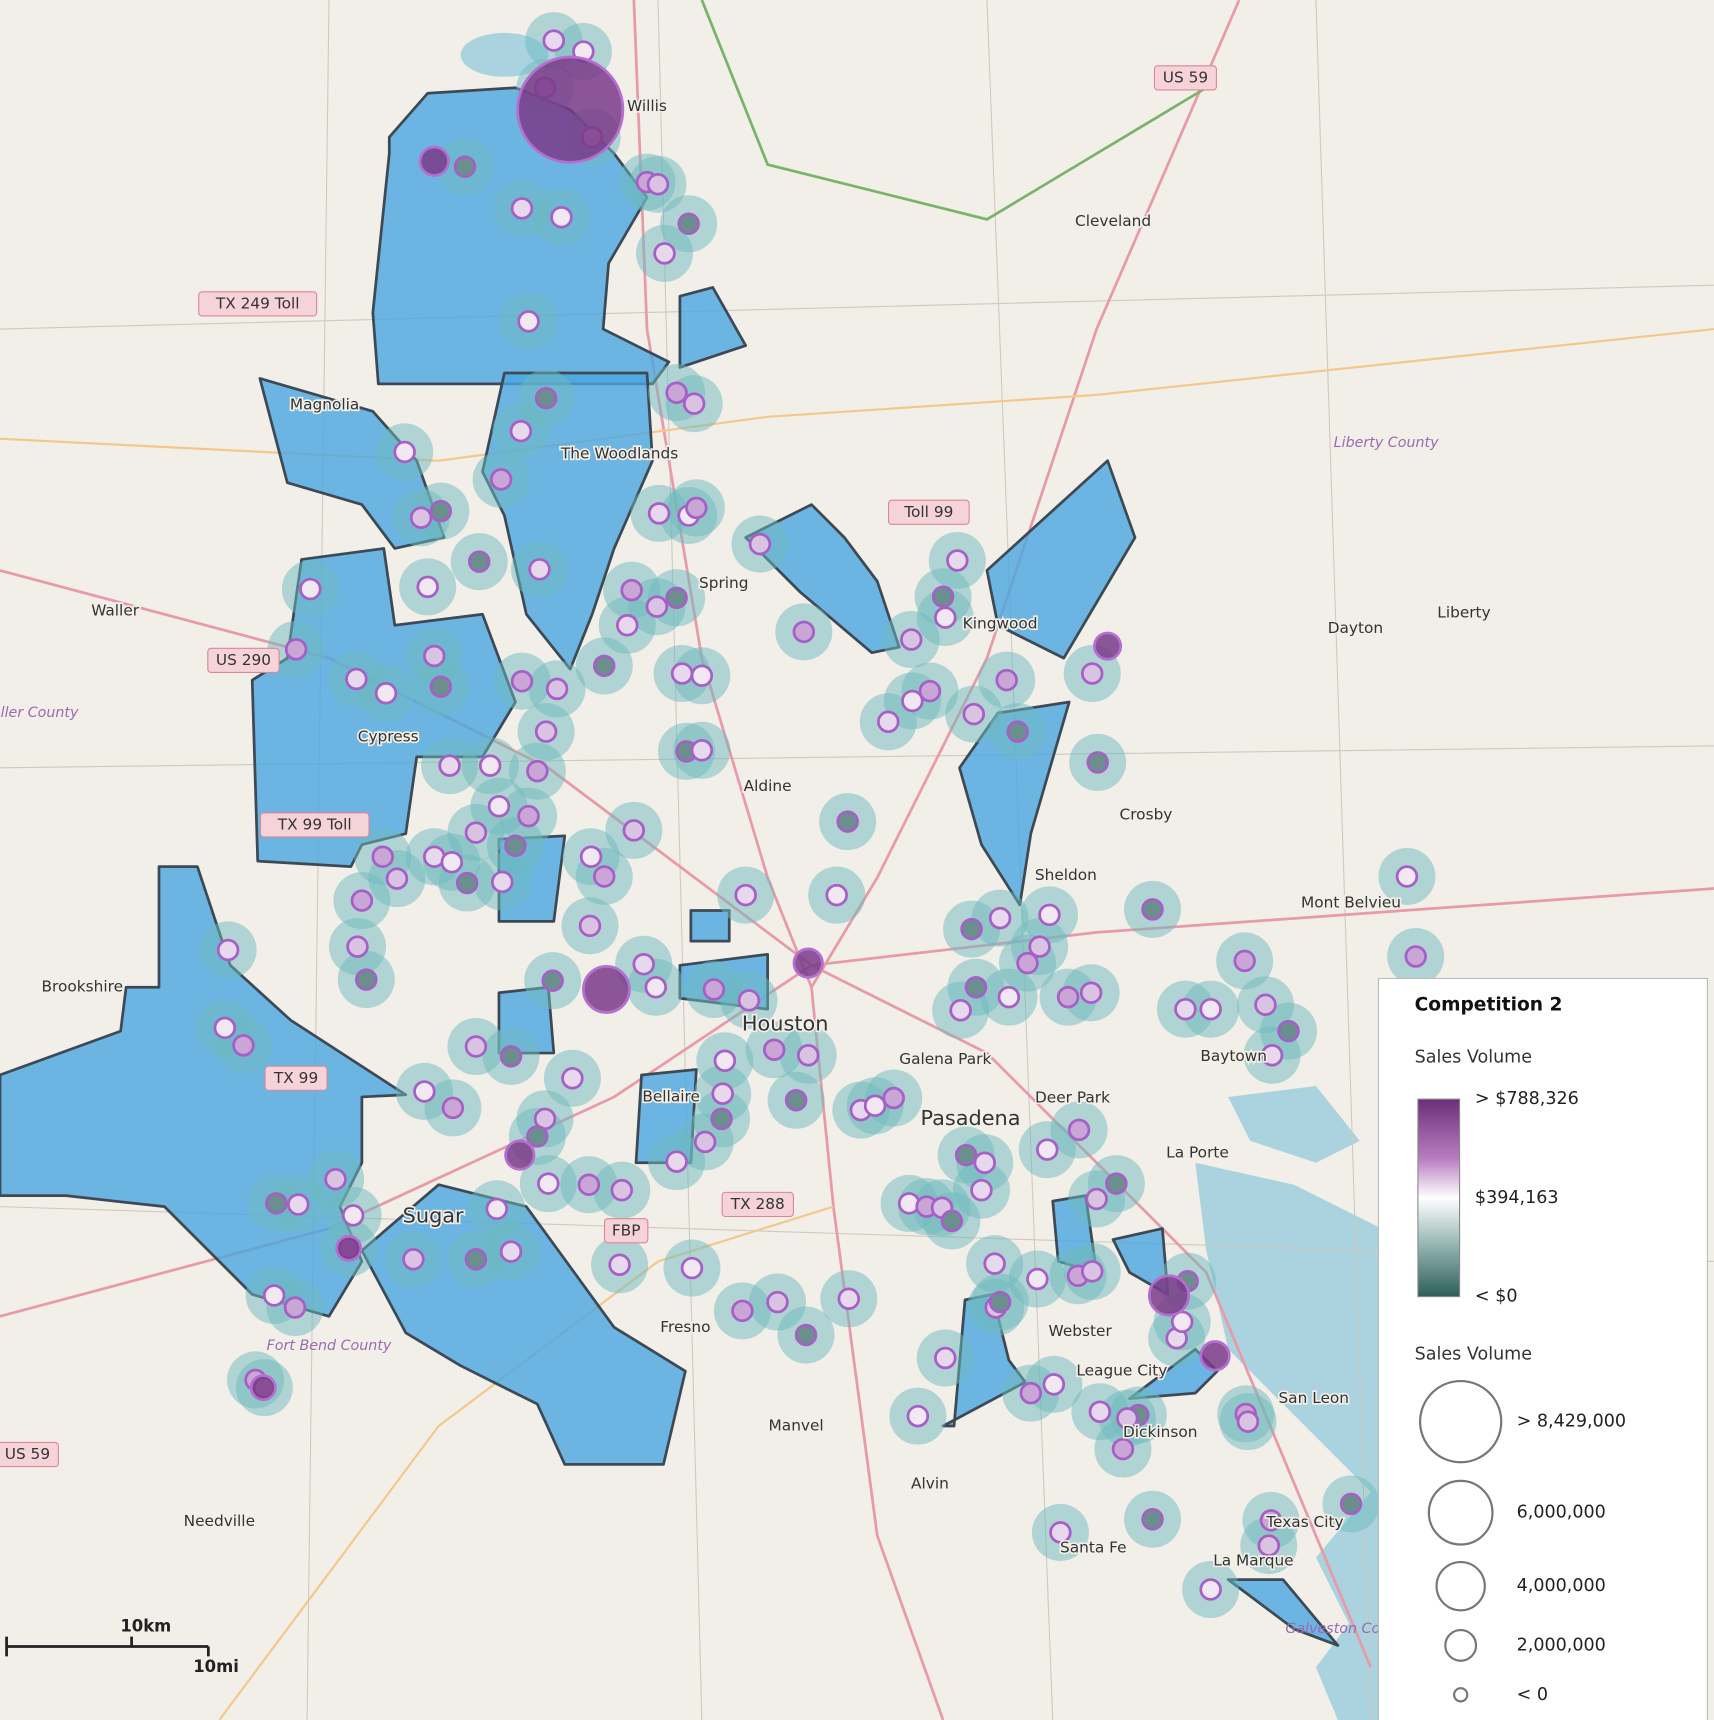 This screenshot has height=1720, width=1714. Describe the element at coordinates (1355, 628) in the screenshot. I see `place-label: Dayton` at that location.